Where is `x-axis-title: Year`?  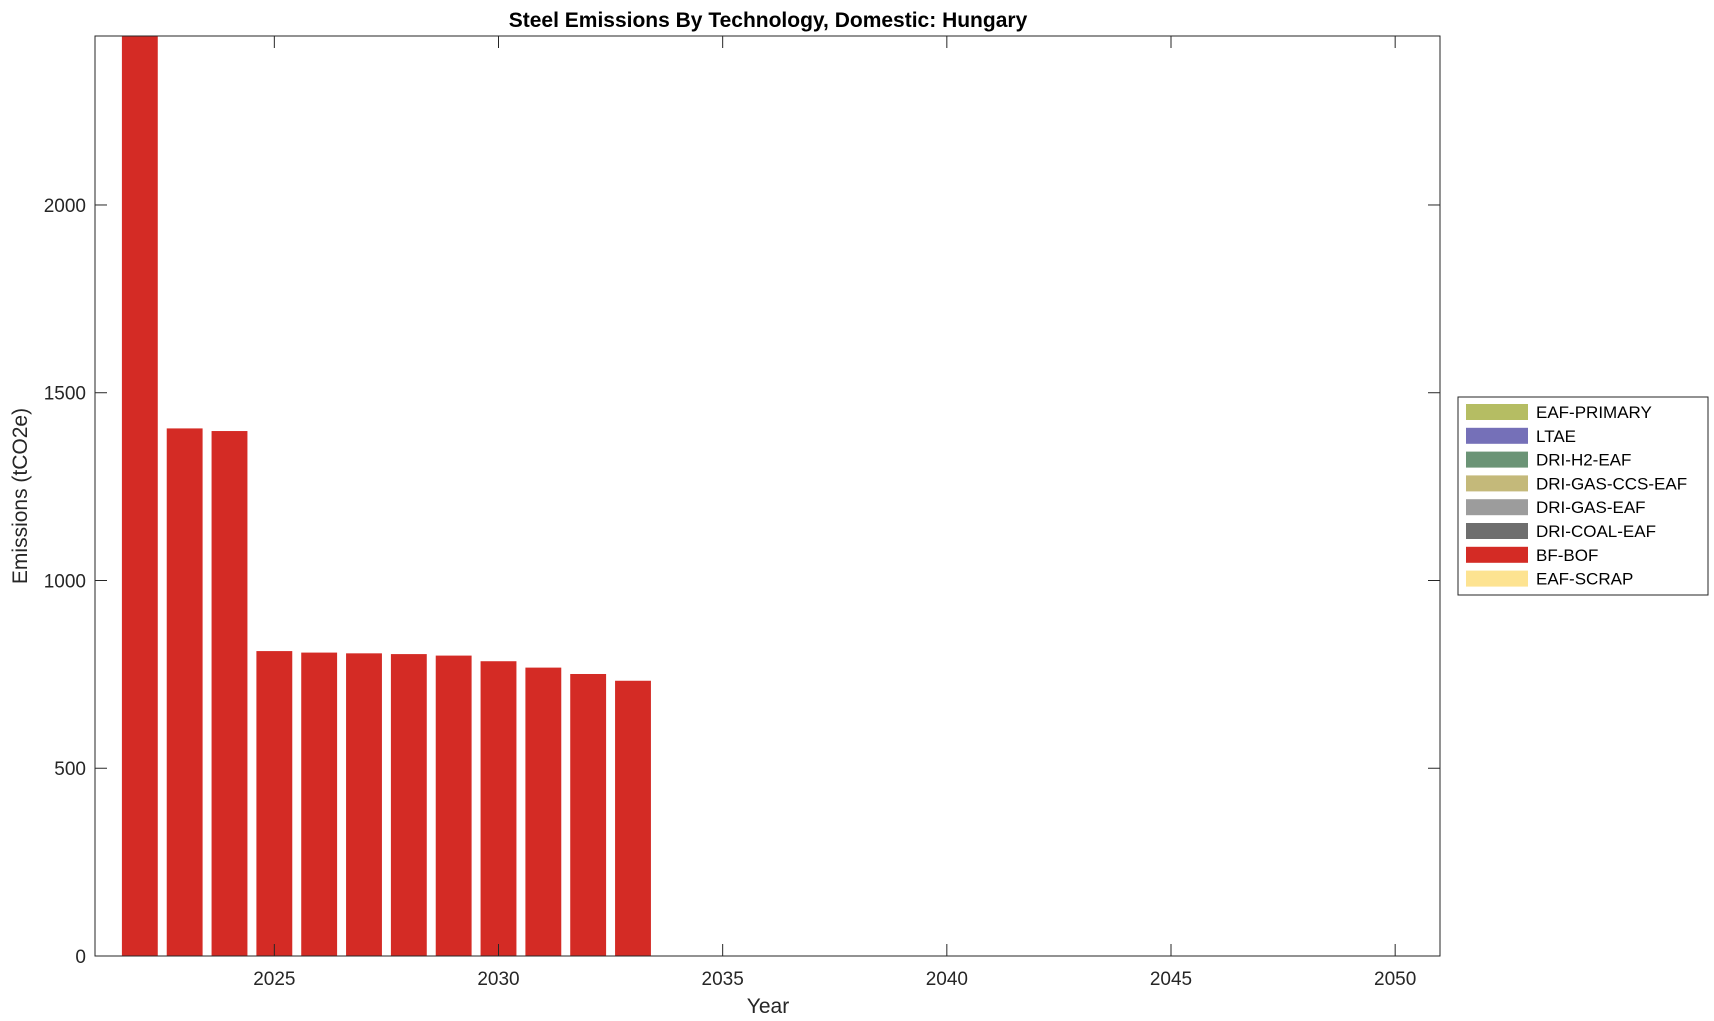 x-axis-title: Year is located at coordinates (768, 1006).